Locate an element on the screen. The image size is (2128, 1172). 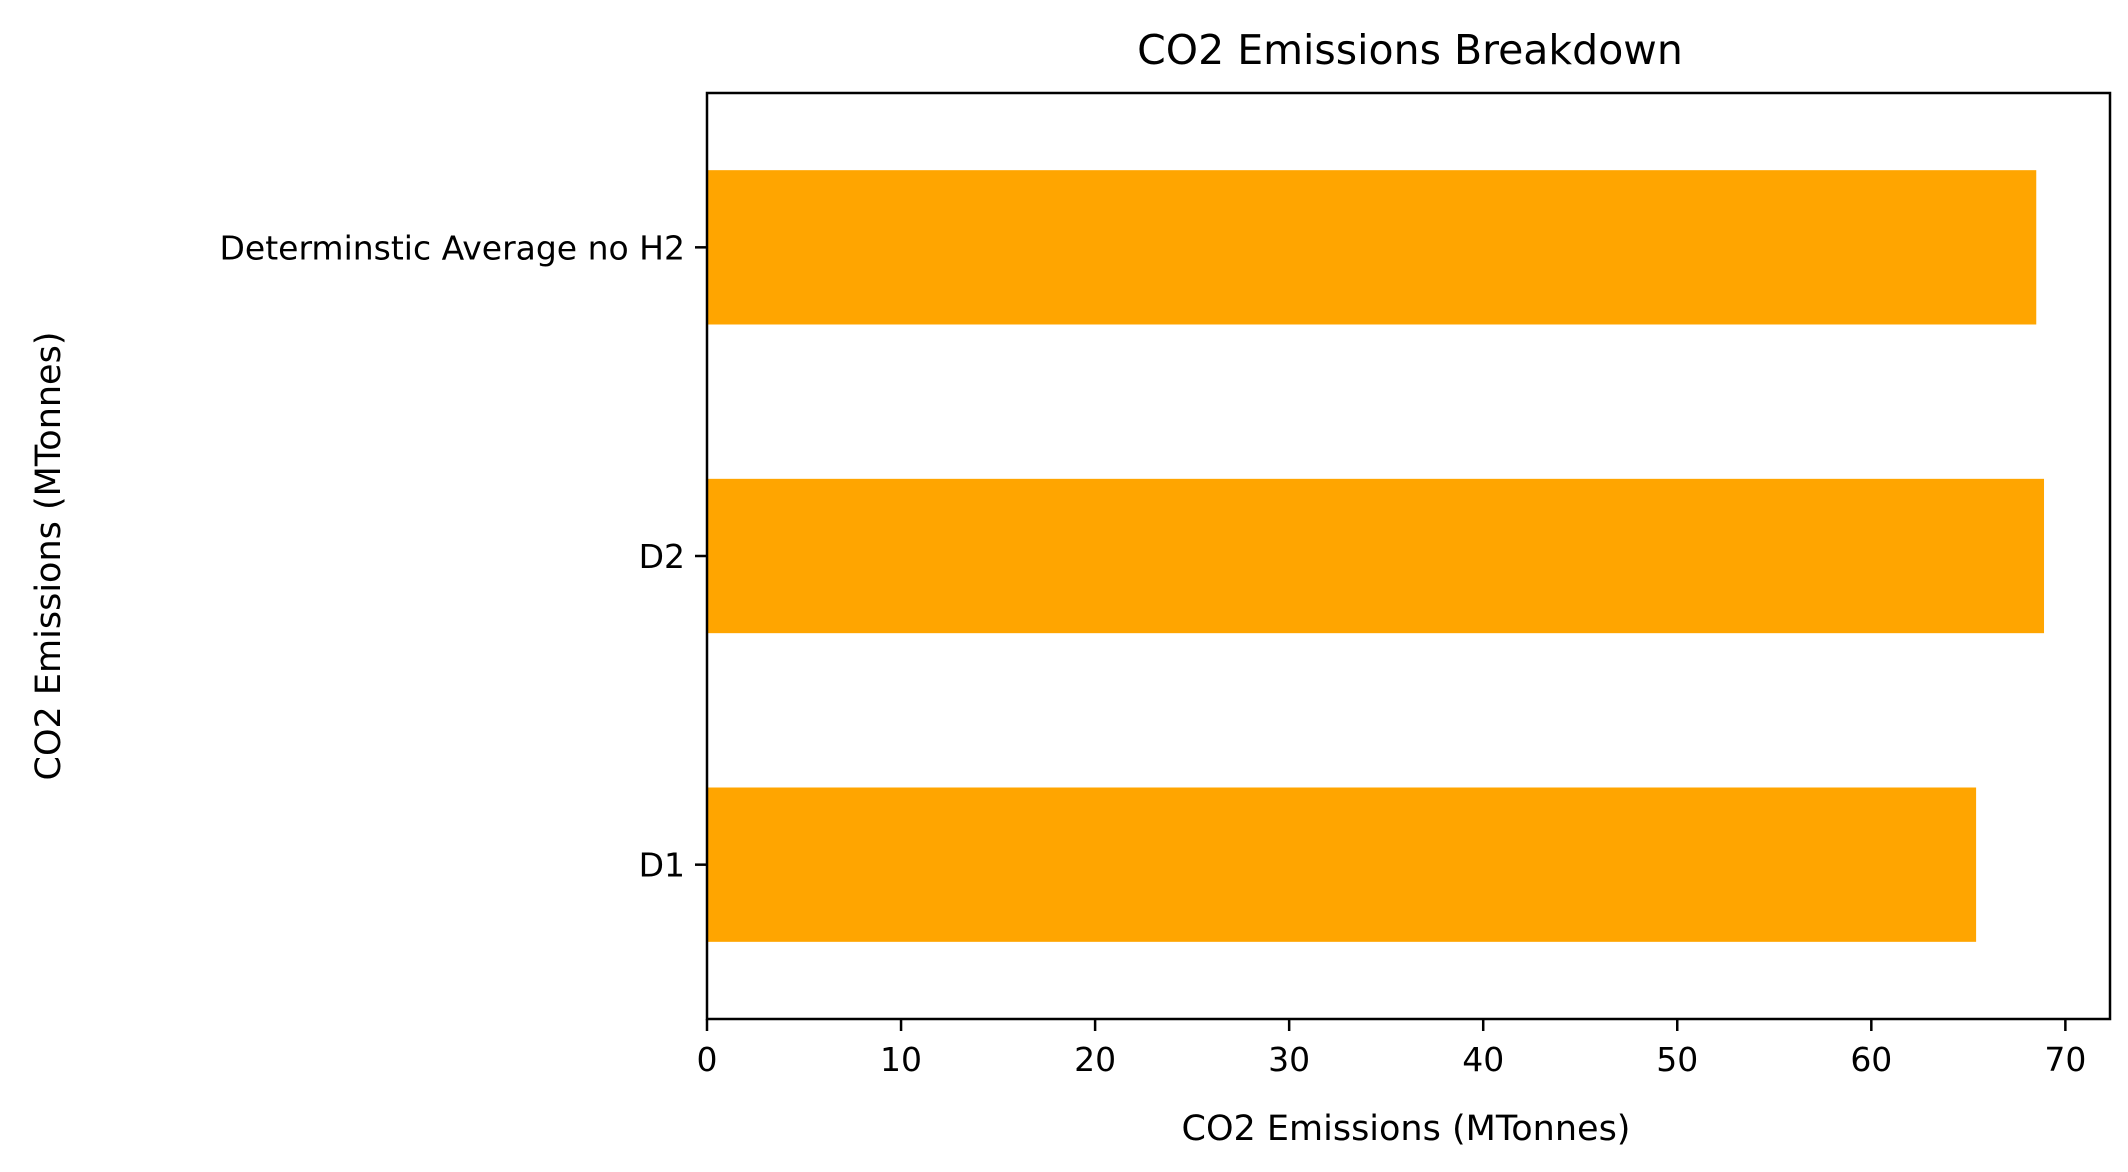
x-tick-label: 20 is located at coordinates (1095, 1059).